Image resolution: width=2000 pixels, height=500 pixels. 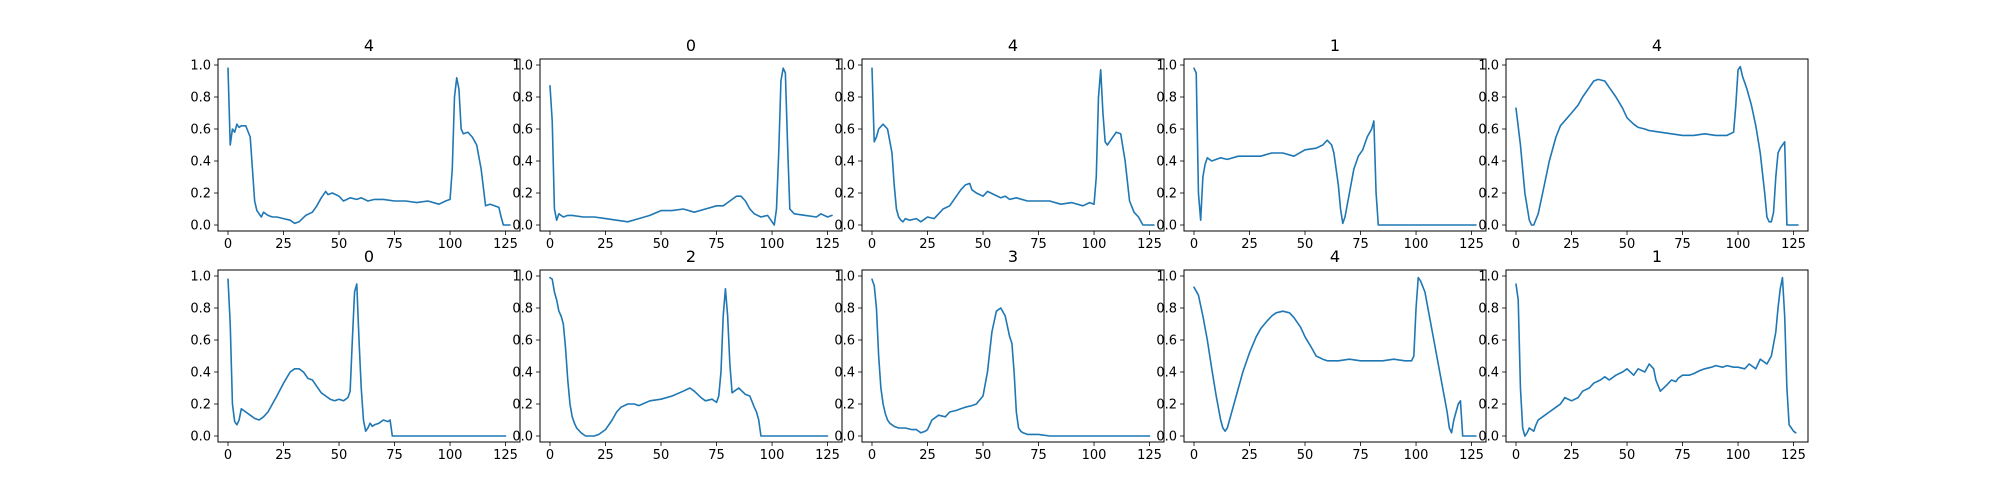 I want to click on chart-panel-8: 0 25 50 75 100 125 0.0 0.2 0.4 0.6 0.8 1.0 3, so click(x=999, y=355).